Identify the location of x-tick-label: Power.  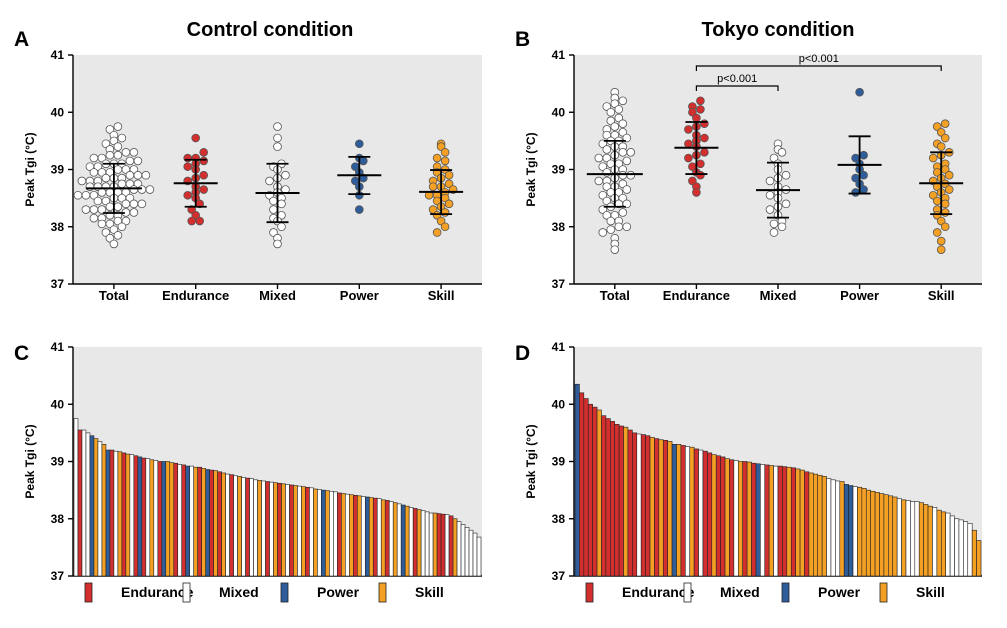
(859, 295).